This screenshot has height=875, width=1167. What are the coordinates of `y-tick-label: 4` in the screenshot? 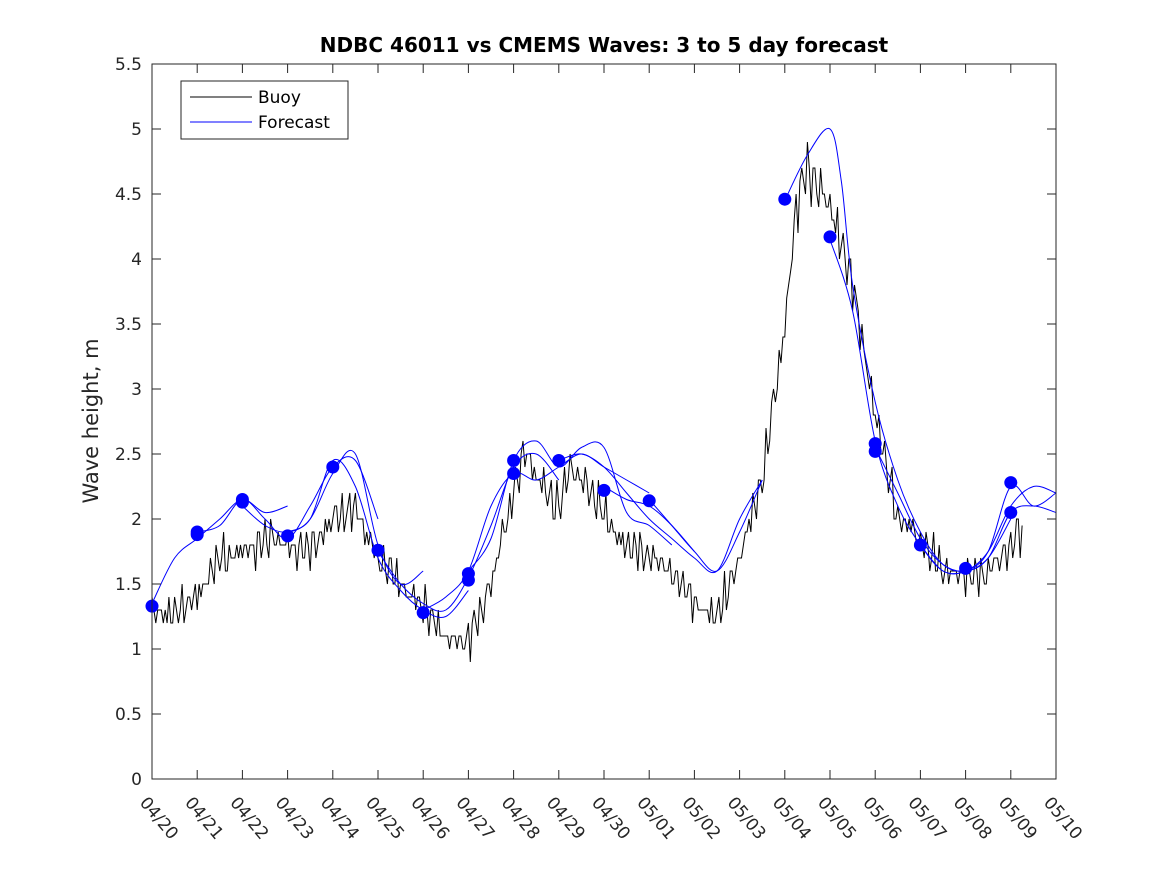 It's located at (136, 260).